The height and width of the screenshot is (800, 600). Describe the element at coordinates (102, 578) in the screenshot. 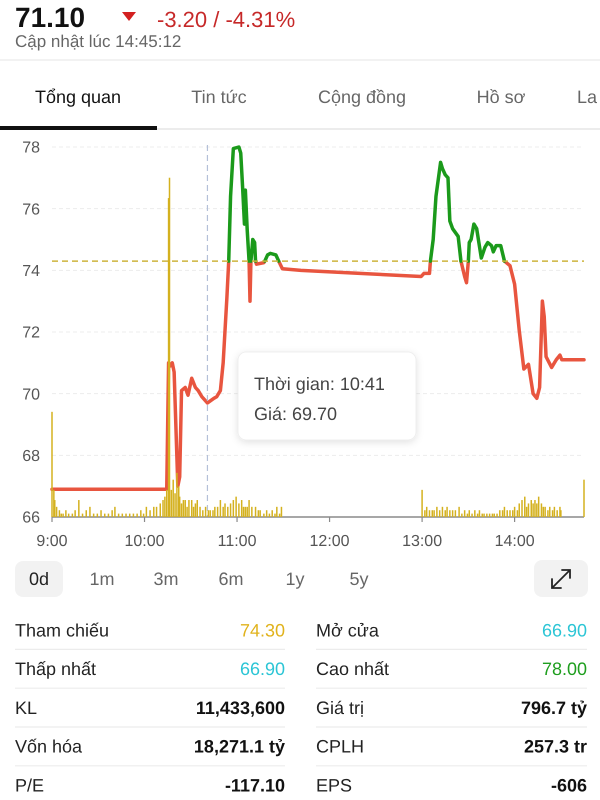

I see `text: 1m` at that location.